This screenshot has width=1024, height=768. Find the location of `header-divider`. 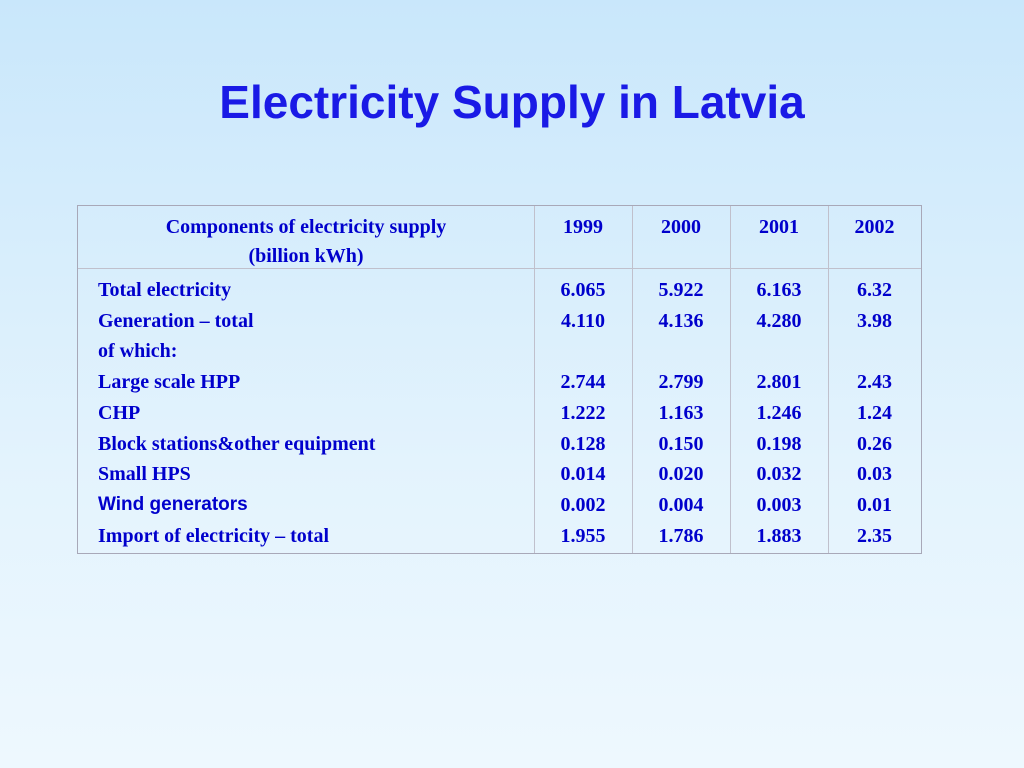

header-divider is located at coordinates (499, 268).